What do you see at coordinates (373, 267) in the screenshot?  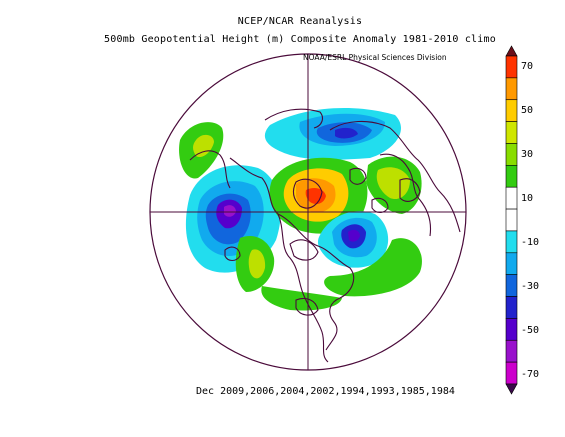 I see `positive-anomaly-atlantic-south` at bounding box center [373, 267].